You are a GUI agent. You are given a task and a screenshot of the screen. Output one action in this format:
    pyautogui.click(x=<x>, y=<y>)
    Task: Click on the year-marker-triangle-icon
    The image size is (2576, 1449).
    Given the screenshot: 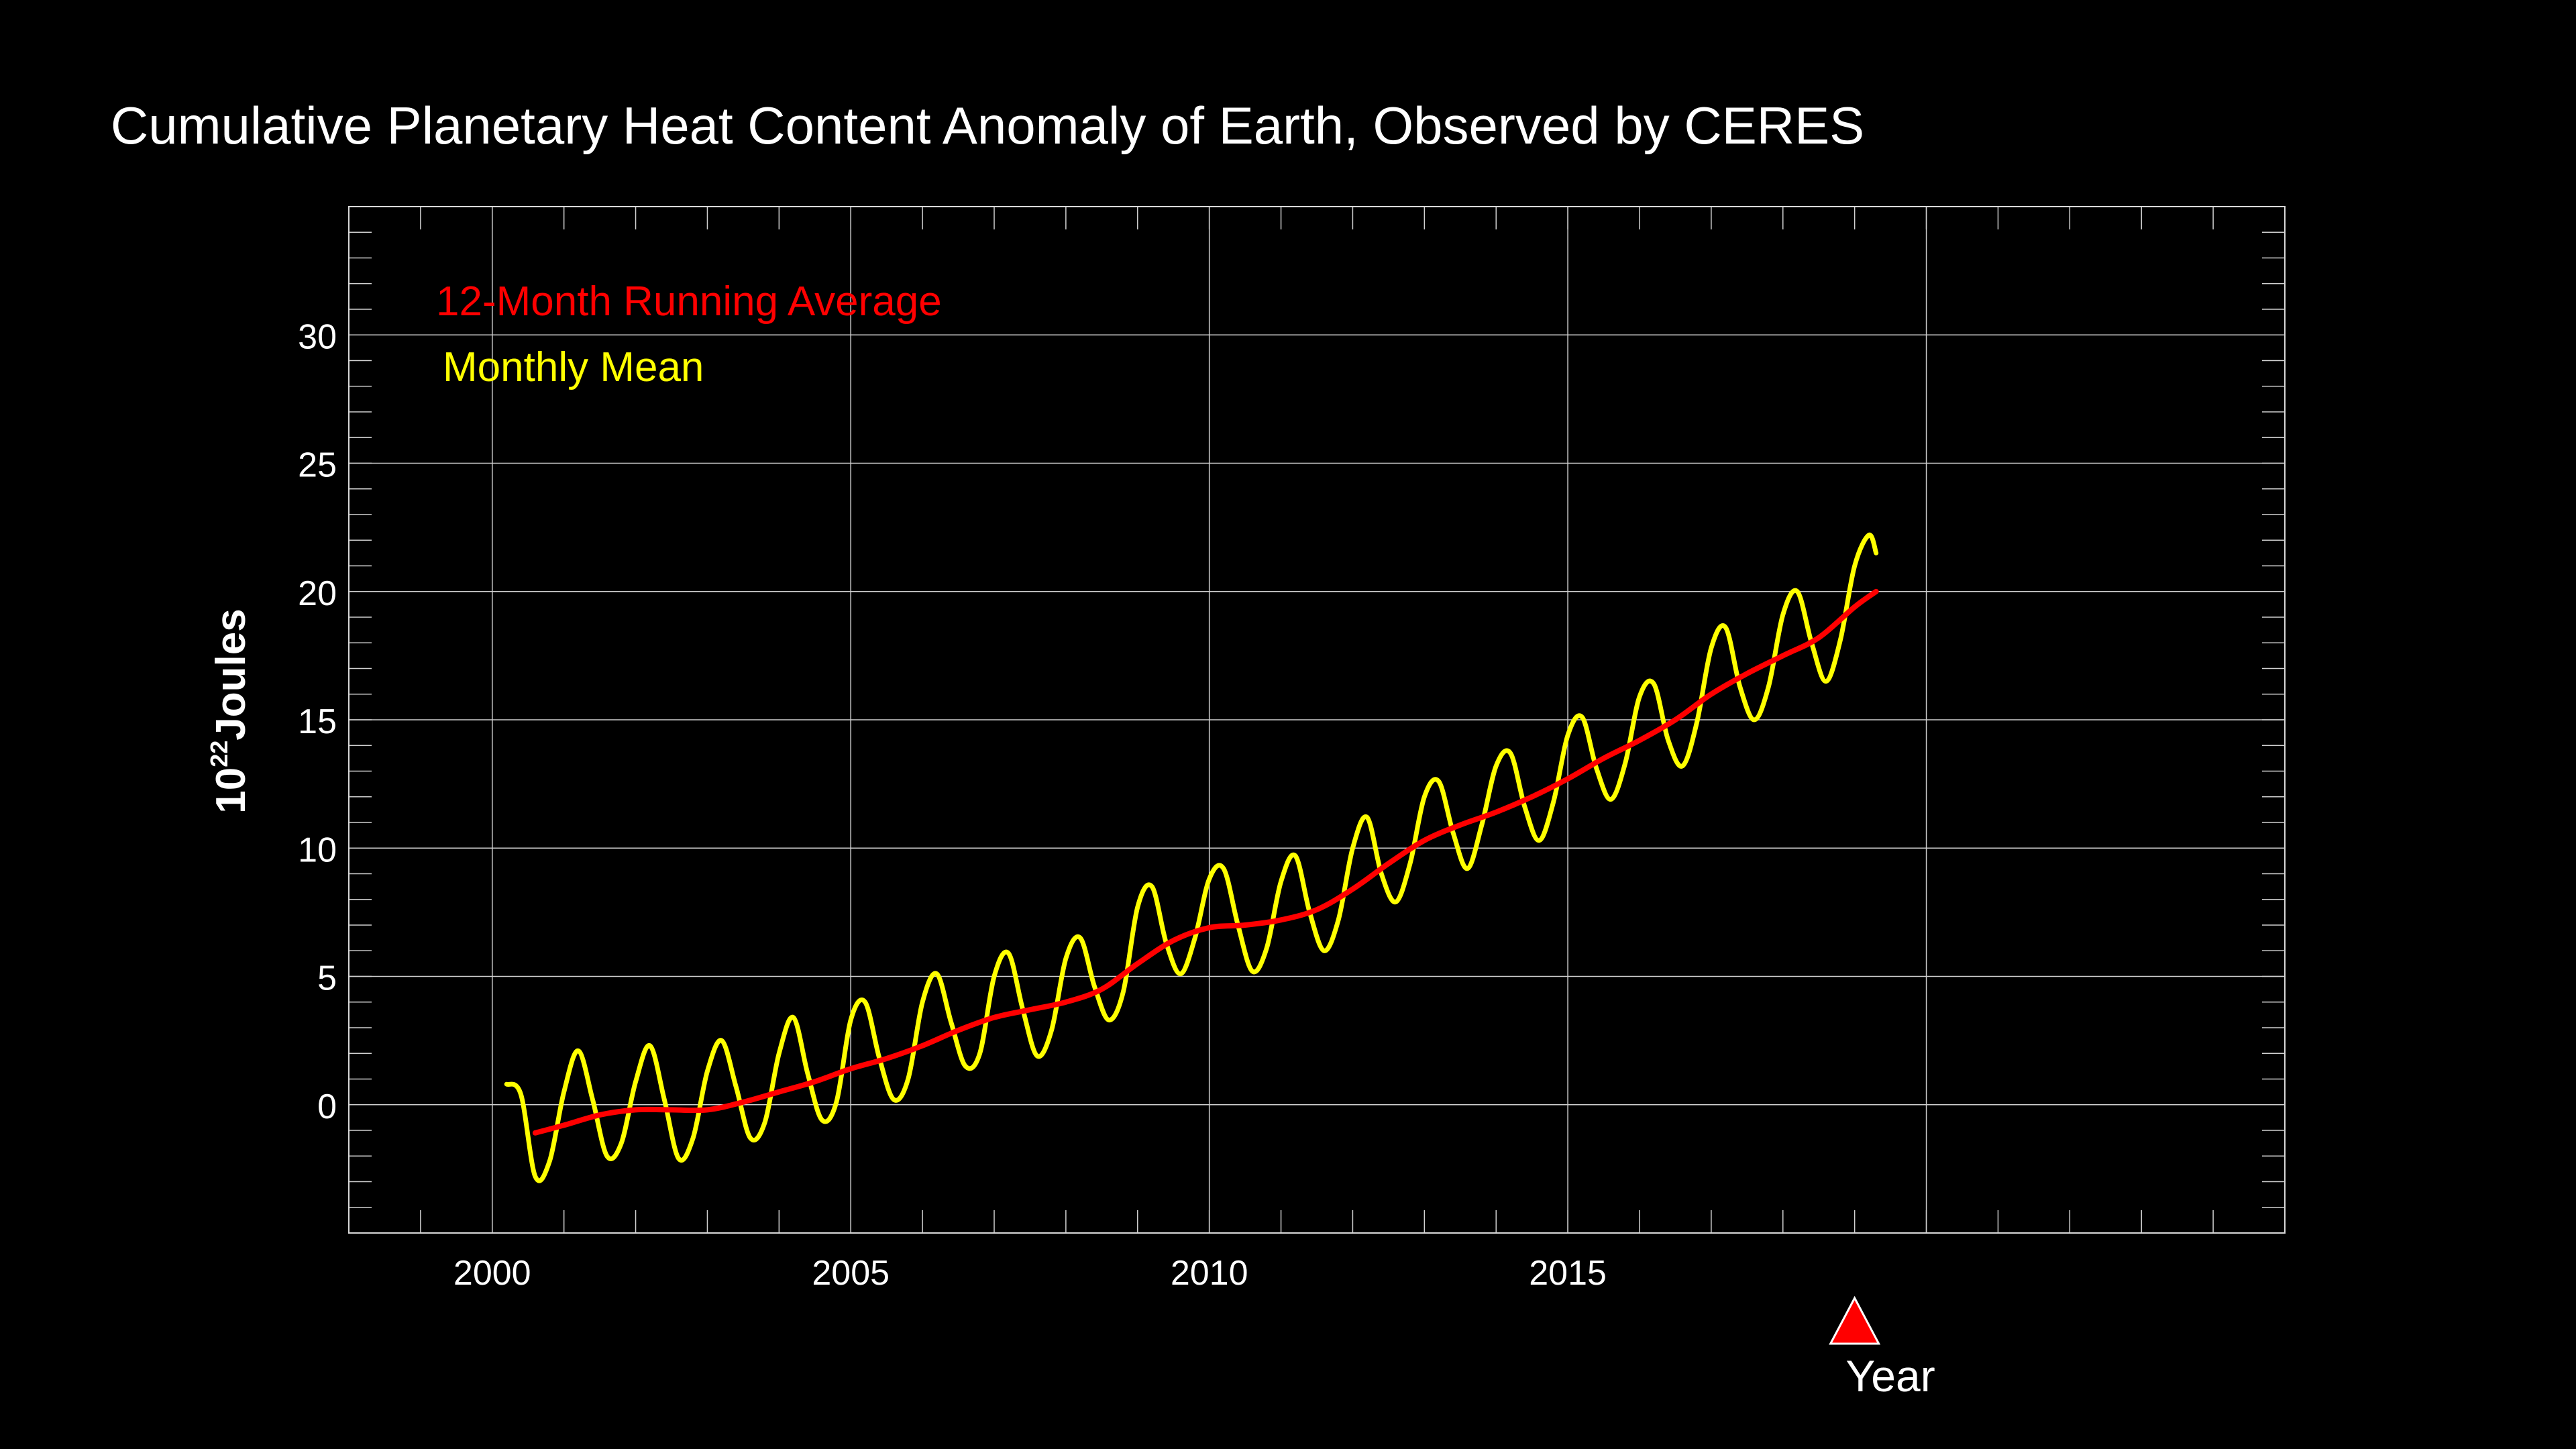 What is the action you would take?
    pyautogui.click(x=1855, y=1320)
    